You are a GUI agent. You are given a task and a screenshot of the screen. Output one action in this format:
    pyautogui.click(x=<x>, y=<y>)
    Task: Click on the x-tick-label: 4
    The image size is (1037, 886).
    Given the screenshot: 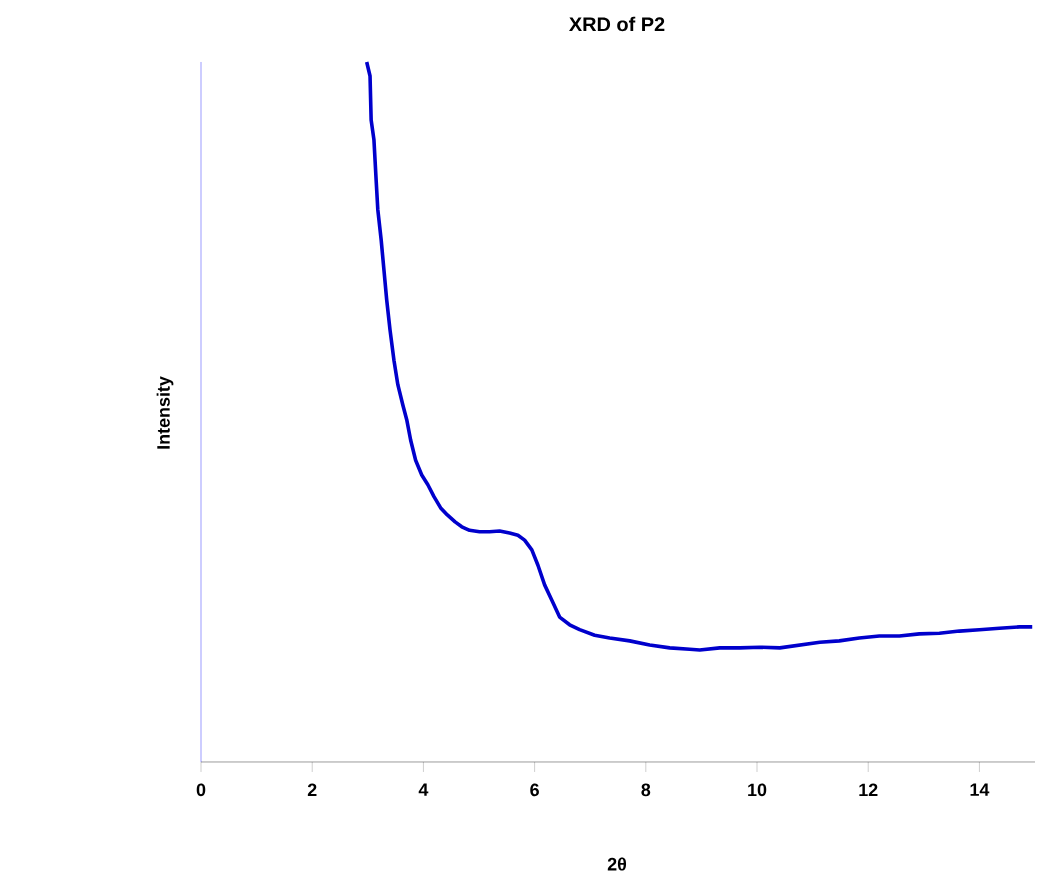 What is the action you would take?
    pyautogui.click(x=423, y=789)
    